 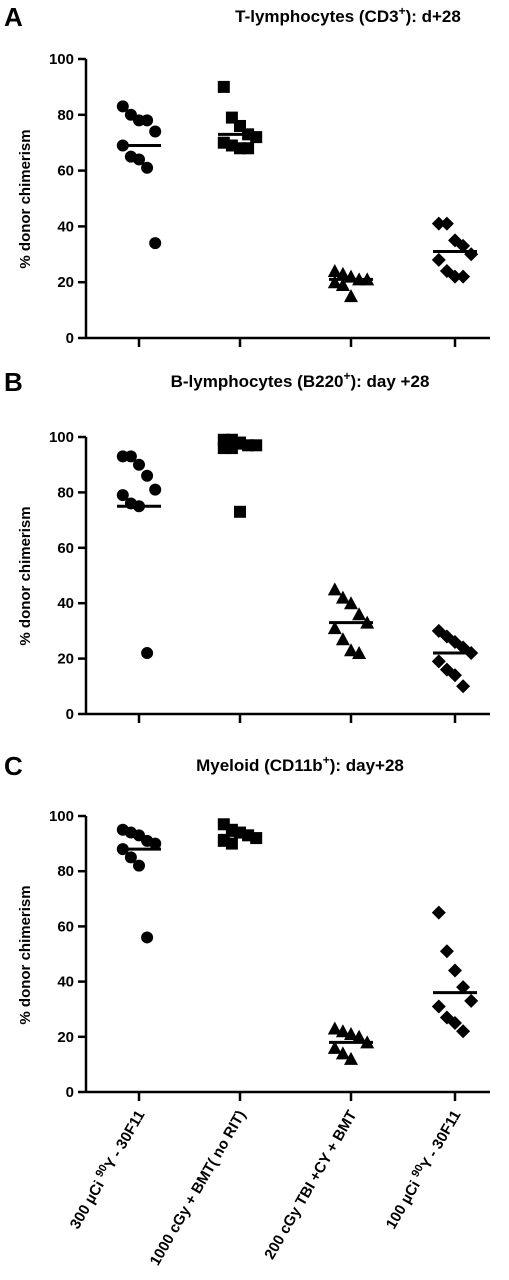 What do you see at coordinates (13, 17) in the screenshot?
I see `panel-letter: A` at bounding box center [13, 17].